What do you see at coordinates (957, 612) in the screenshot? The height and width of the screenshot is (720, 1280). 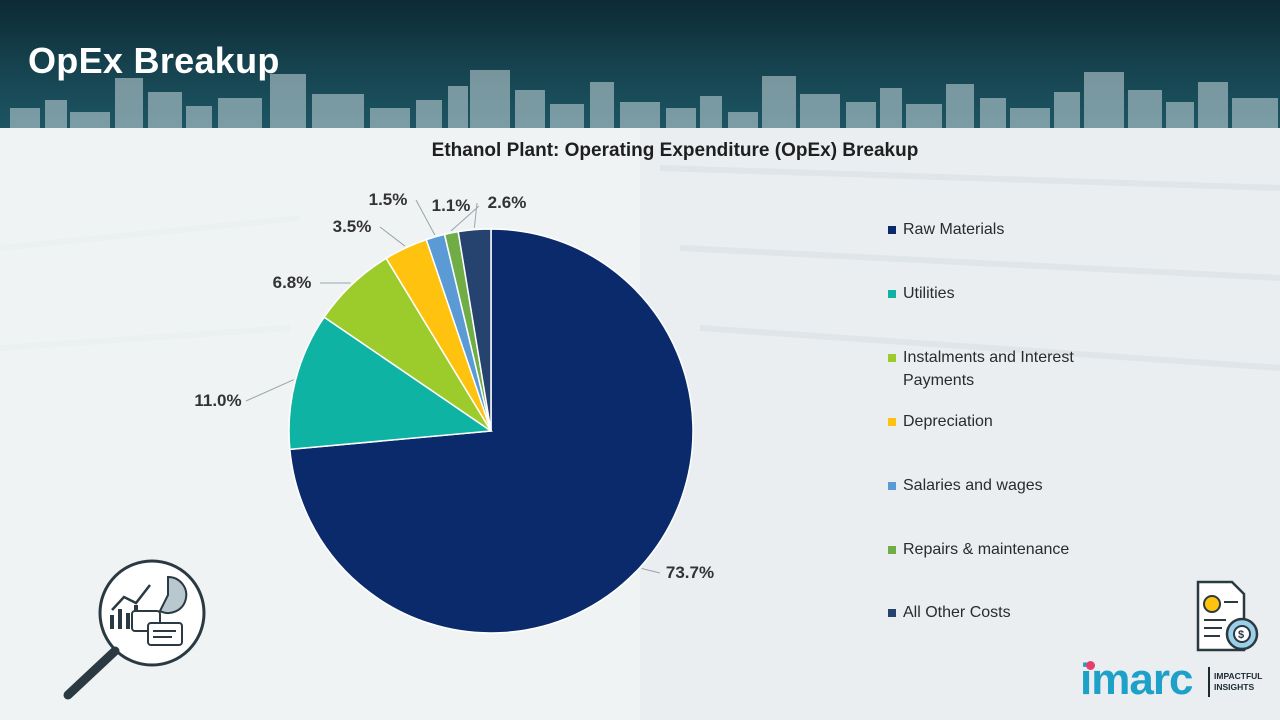 I see `legend-label: All Other Costs` at bounding box center [957, 612].